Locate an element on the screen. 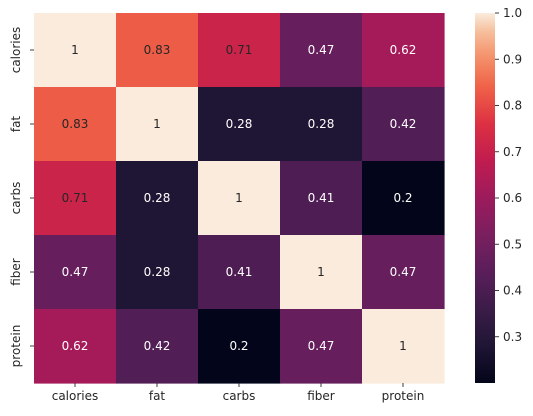  x-tick-label: protein is located at coordinates (403, 396).